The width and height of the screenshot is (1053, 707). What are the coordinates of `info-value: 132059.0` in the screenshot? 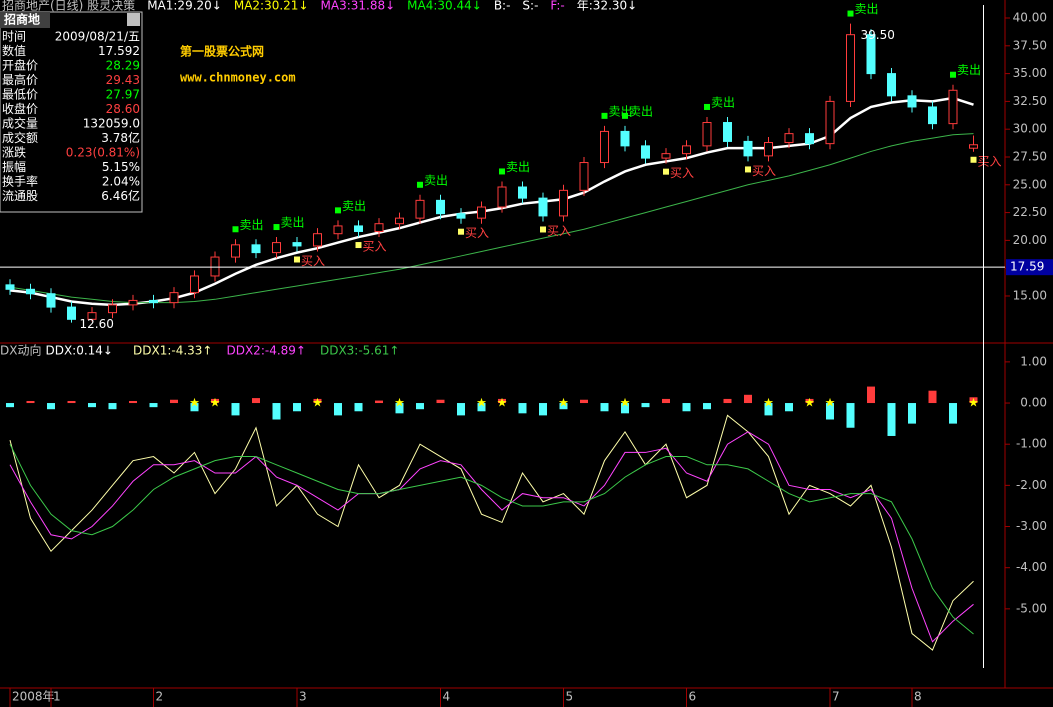 It's located at (111, 124).